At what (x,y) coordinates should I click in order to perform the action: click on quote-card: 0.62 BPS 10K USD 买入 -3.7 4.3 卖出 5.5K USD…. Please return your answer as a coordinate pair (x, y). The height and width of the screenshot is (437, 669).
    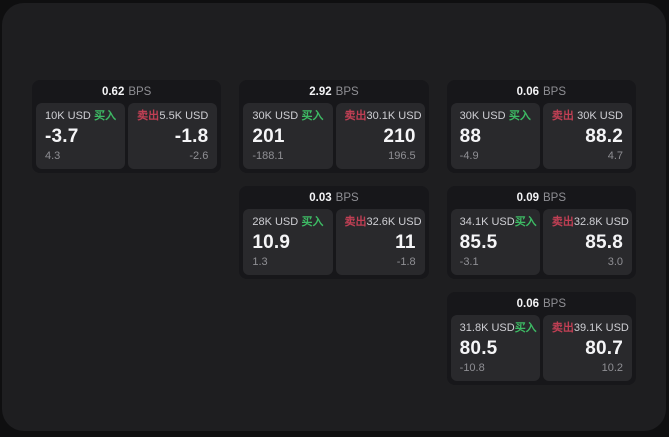
    Looking at the image, I should click on (127, 126).